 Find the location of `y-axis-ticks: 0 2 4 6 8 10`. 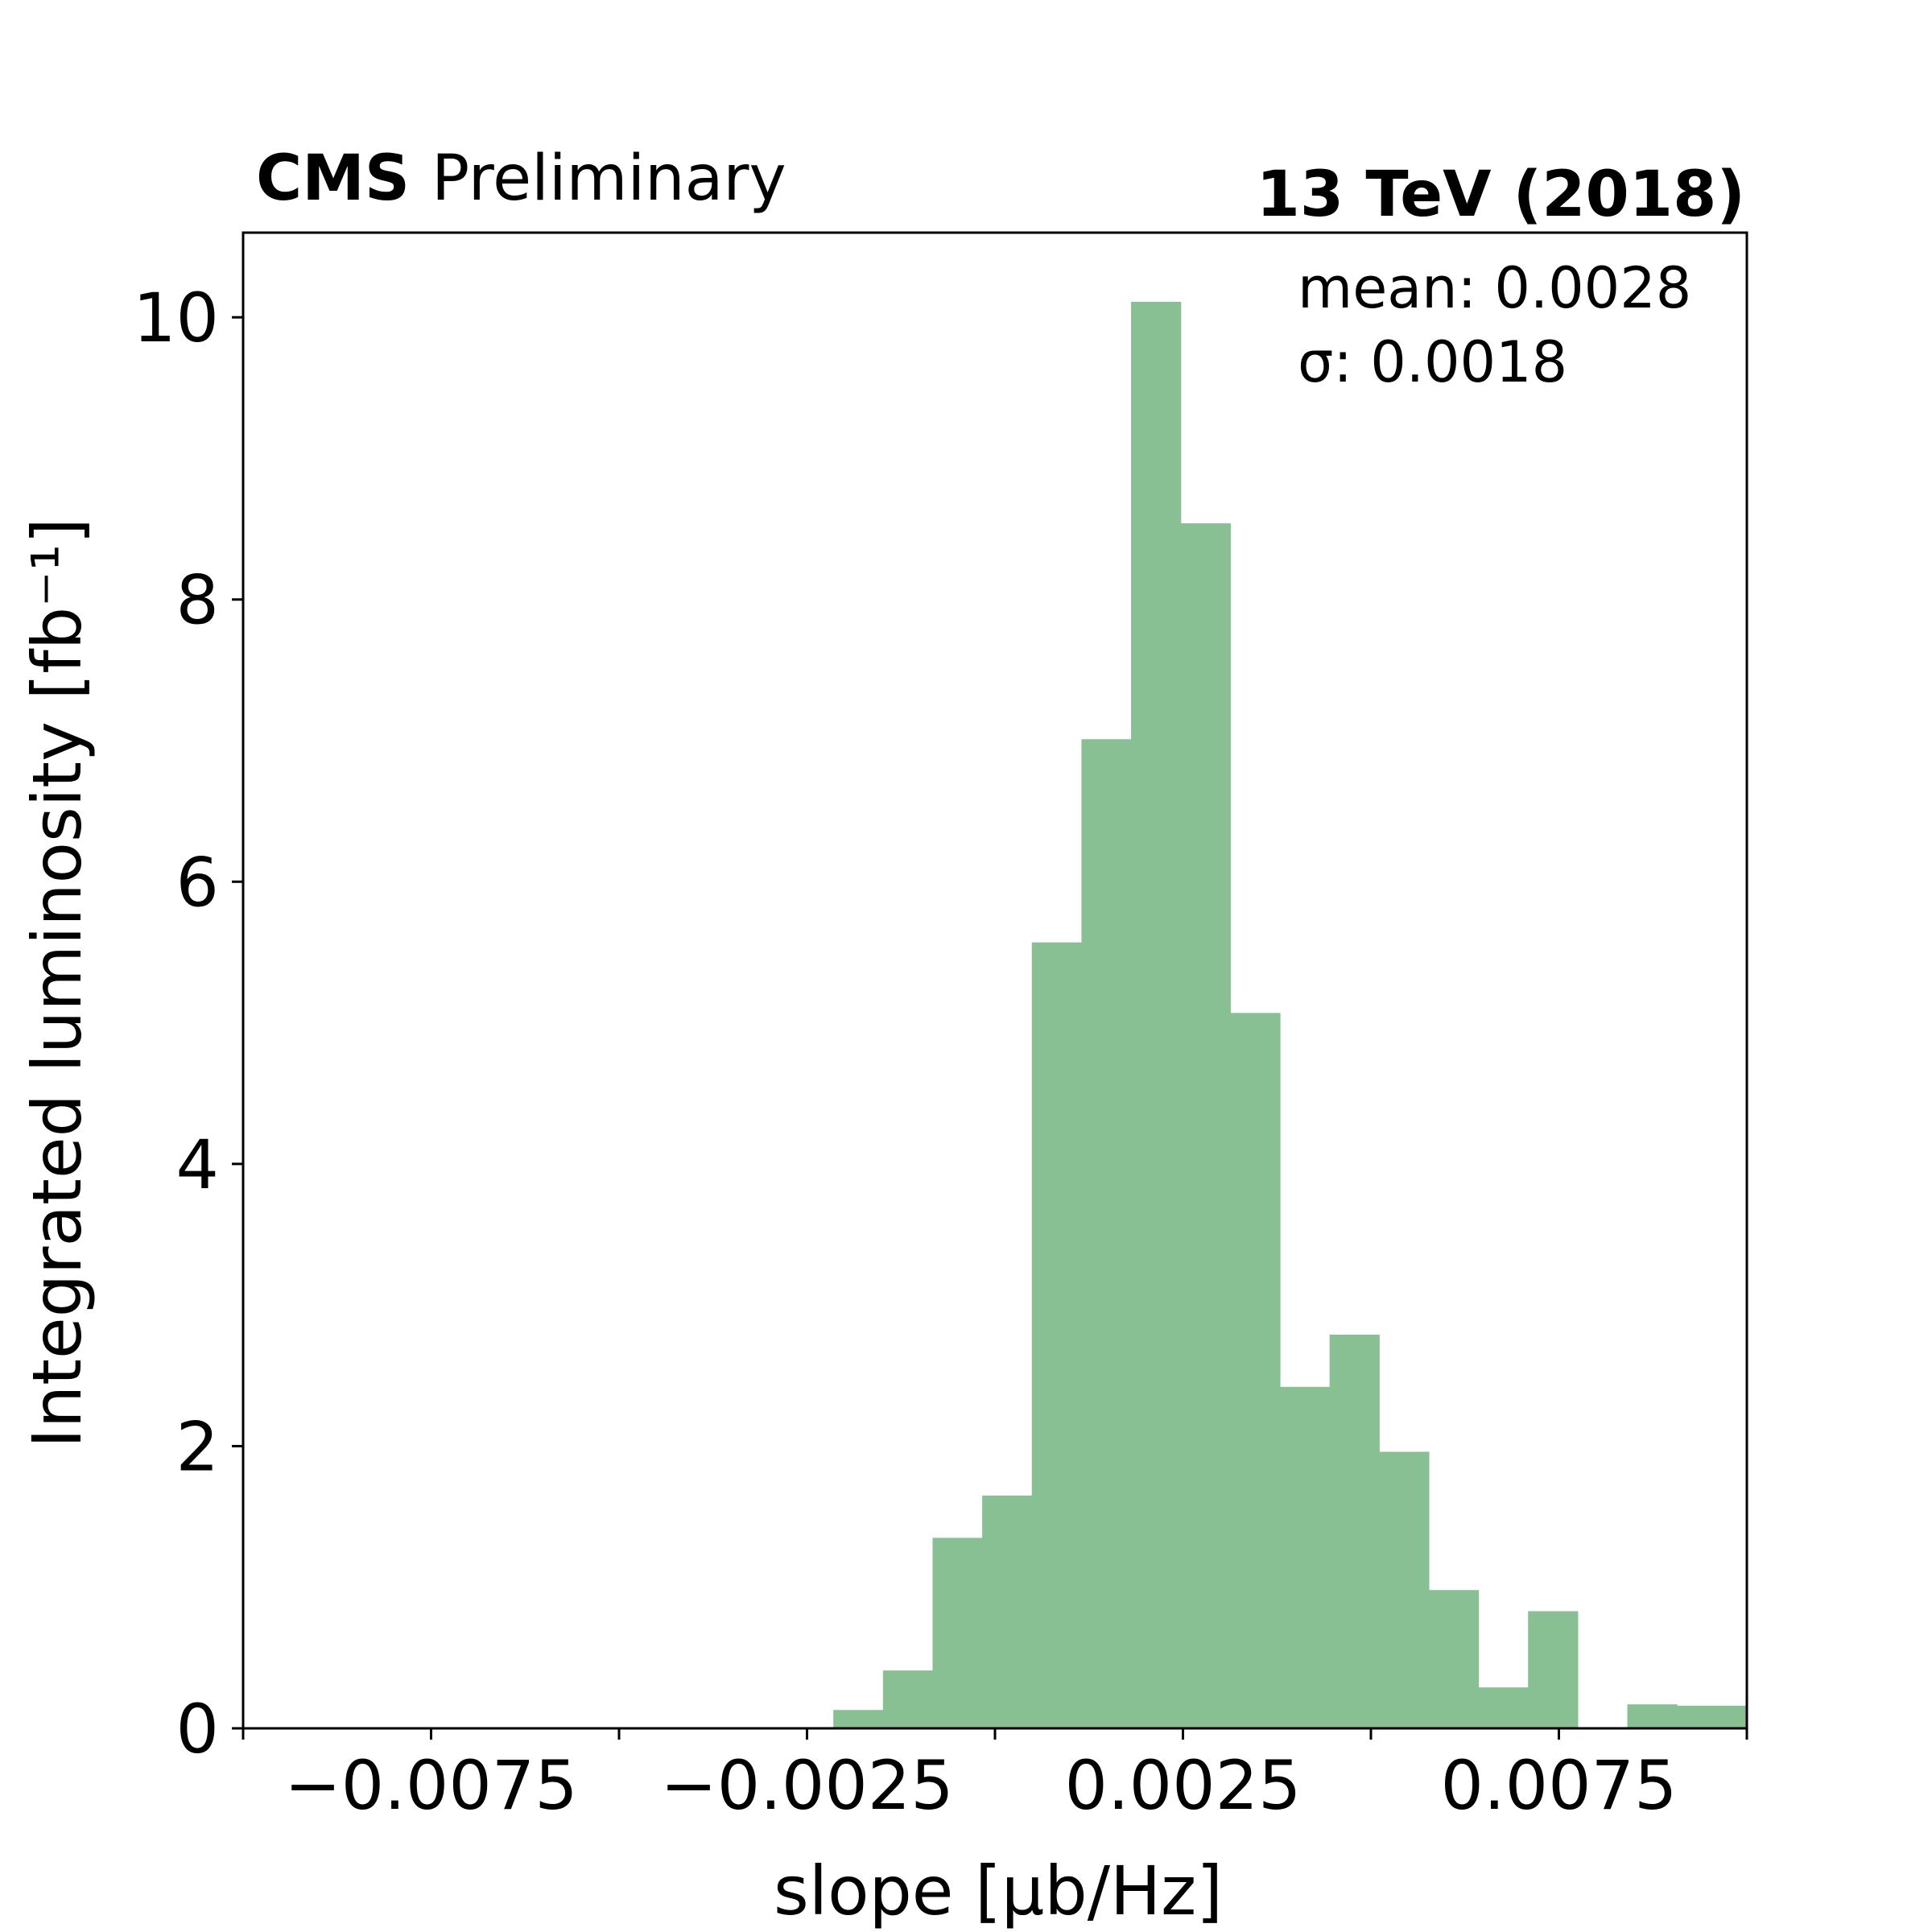

y-axis-ticks: 0 2 4 6 8 10 is located at coordinates (188, 1024).